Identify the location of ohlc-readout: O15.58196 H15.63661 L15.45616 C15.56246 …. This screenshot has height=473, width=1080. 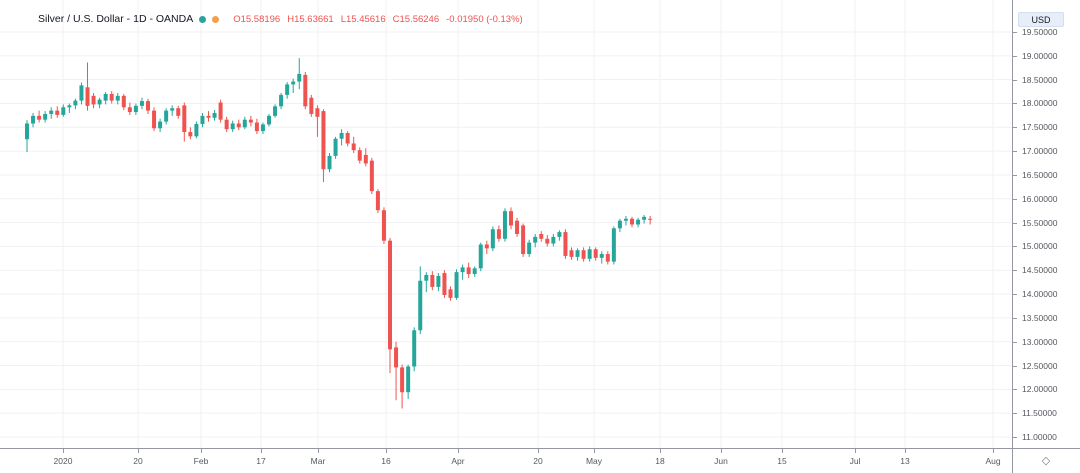
(377, 19).